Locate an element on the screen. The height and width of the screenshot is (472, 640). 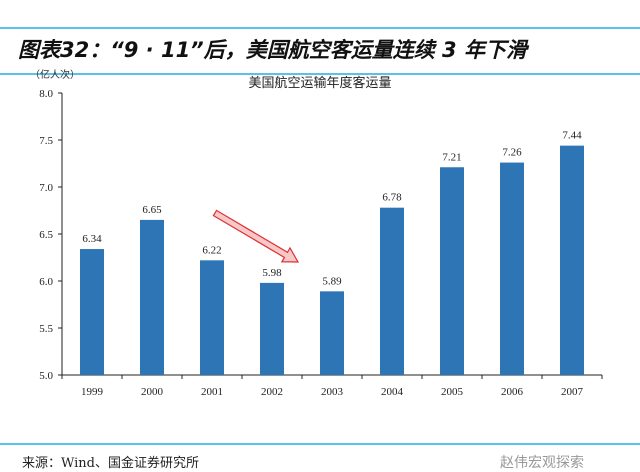
x-tick-label: 2006 is located at coordinates (512, 392).